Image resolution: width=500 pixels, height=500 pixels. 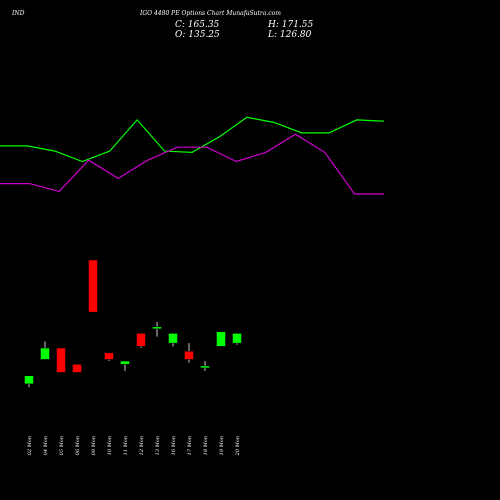 I want to click on x-tick-label: 04 Mon, so click(x=46, y=445).